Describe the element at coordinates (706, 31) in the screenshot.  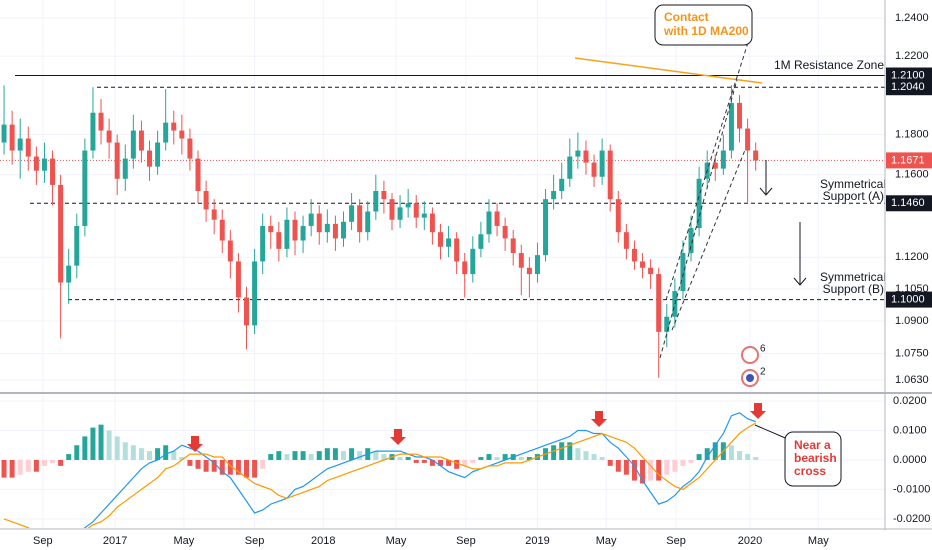
I see `callout-text: with 1D MA200` at that location.